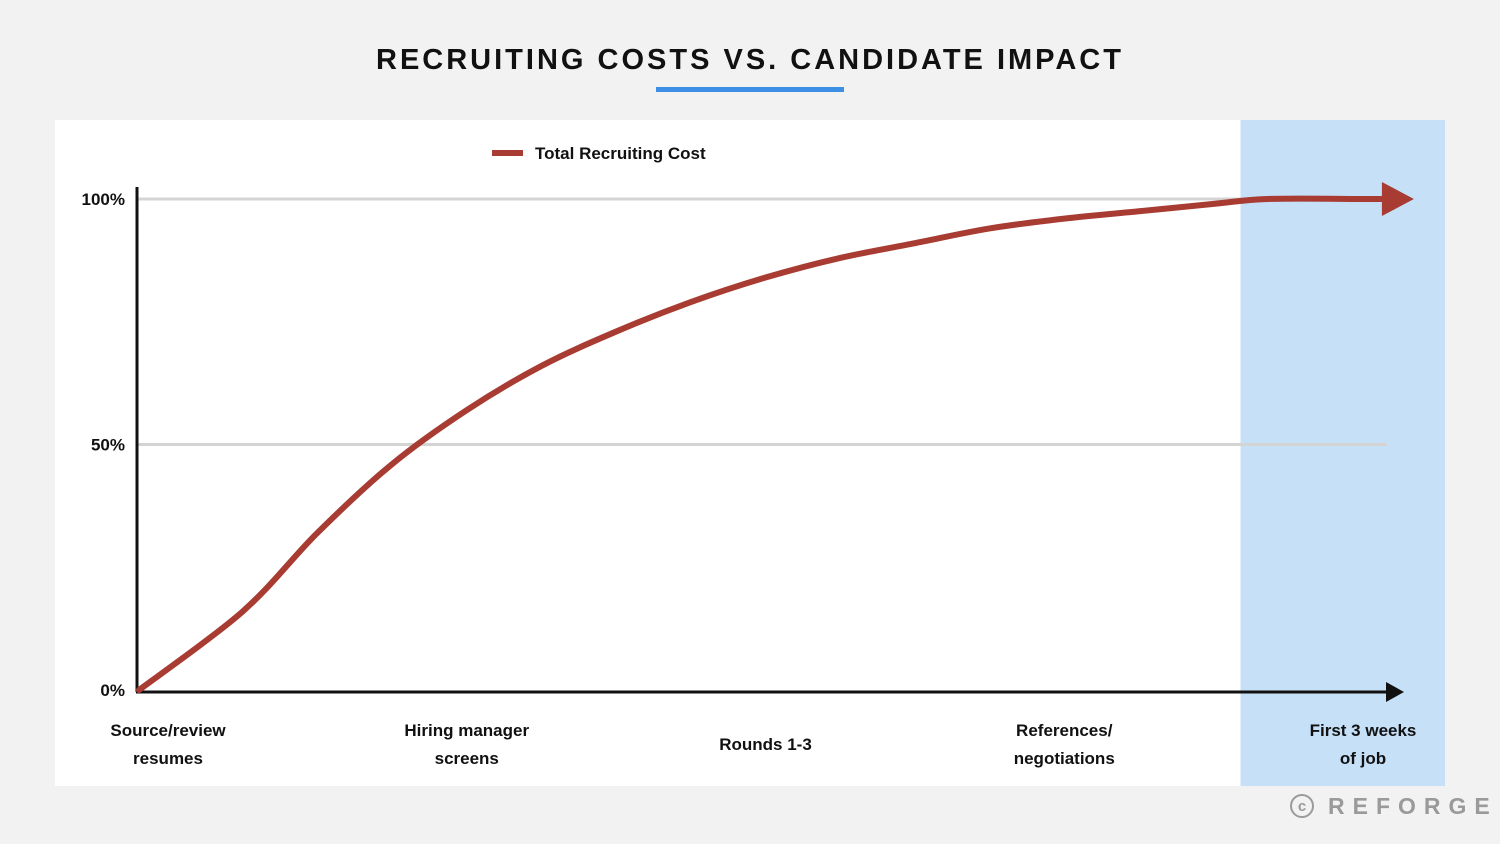  What do you see at coordinates (1064, 758) in the screenshot?
I see `x-tick-label-line: negotiations` at bounding box center [1064, 758].